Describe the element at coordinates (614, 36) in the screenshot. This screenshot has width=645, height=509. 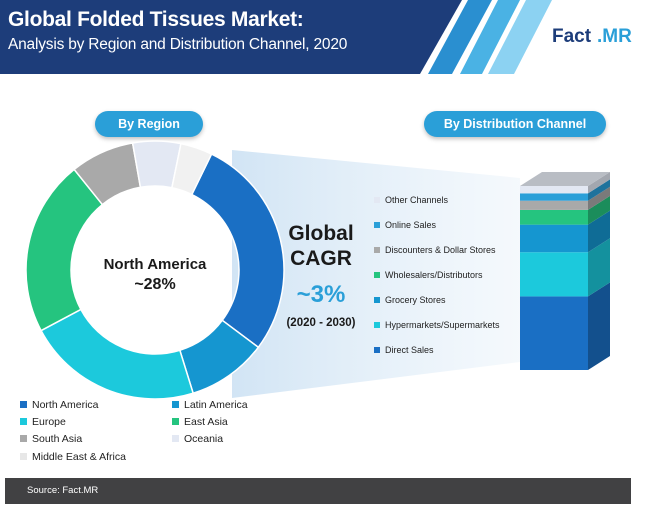
I see `logo-text-mr: .MR` at that location.